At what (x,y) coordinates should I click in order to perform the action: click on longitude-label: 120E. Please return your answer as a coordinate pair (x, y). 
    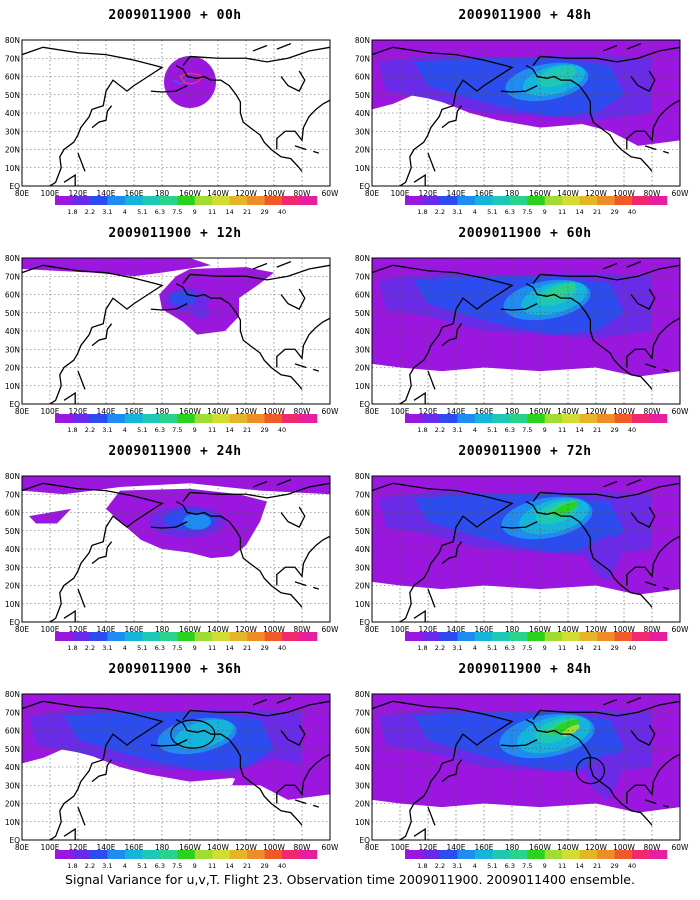
    Looking at the image, I should click on (427, 629).